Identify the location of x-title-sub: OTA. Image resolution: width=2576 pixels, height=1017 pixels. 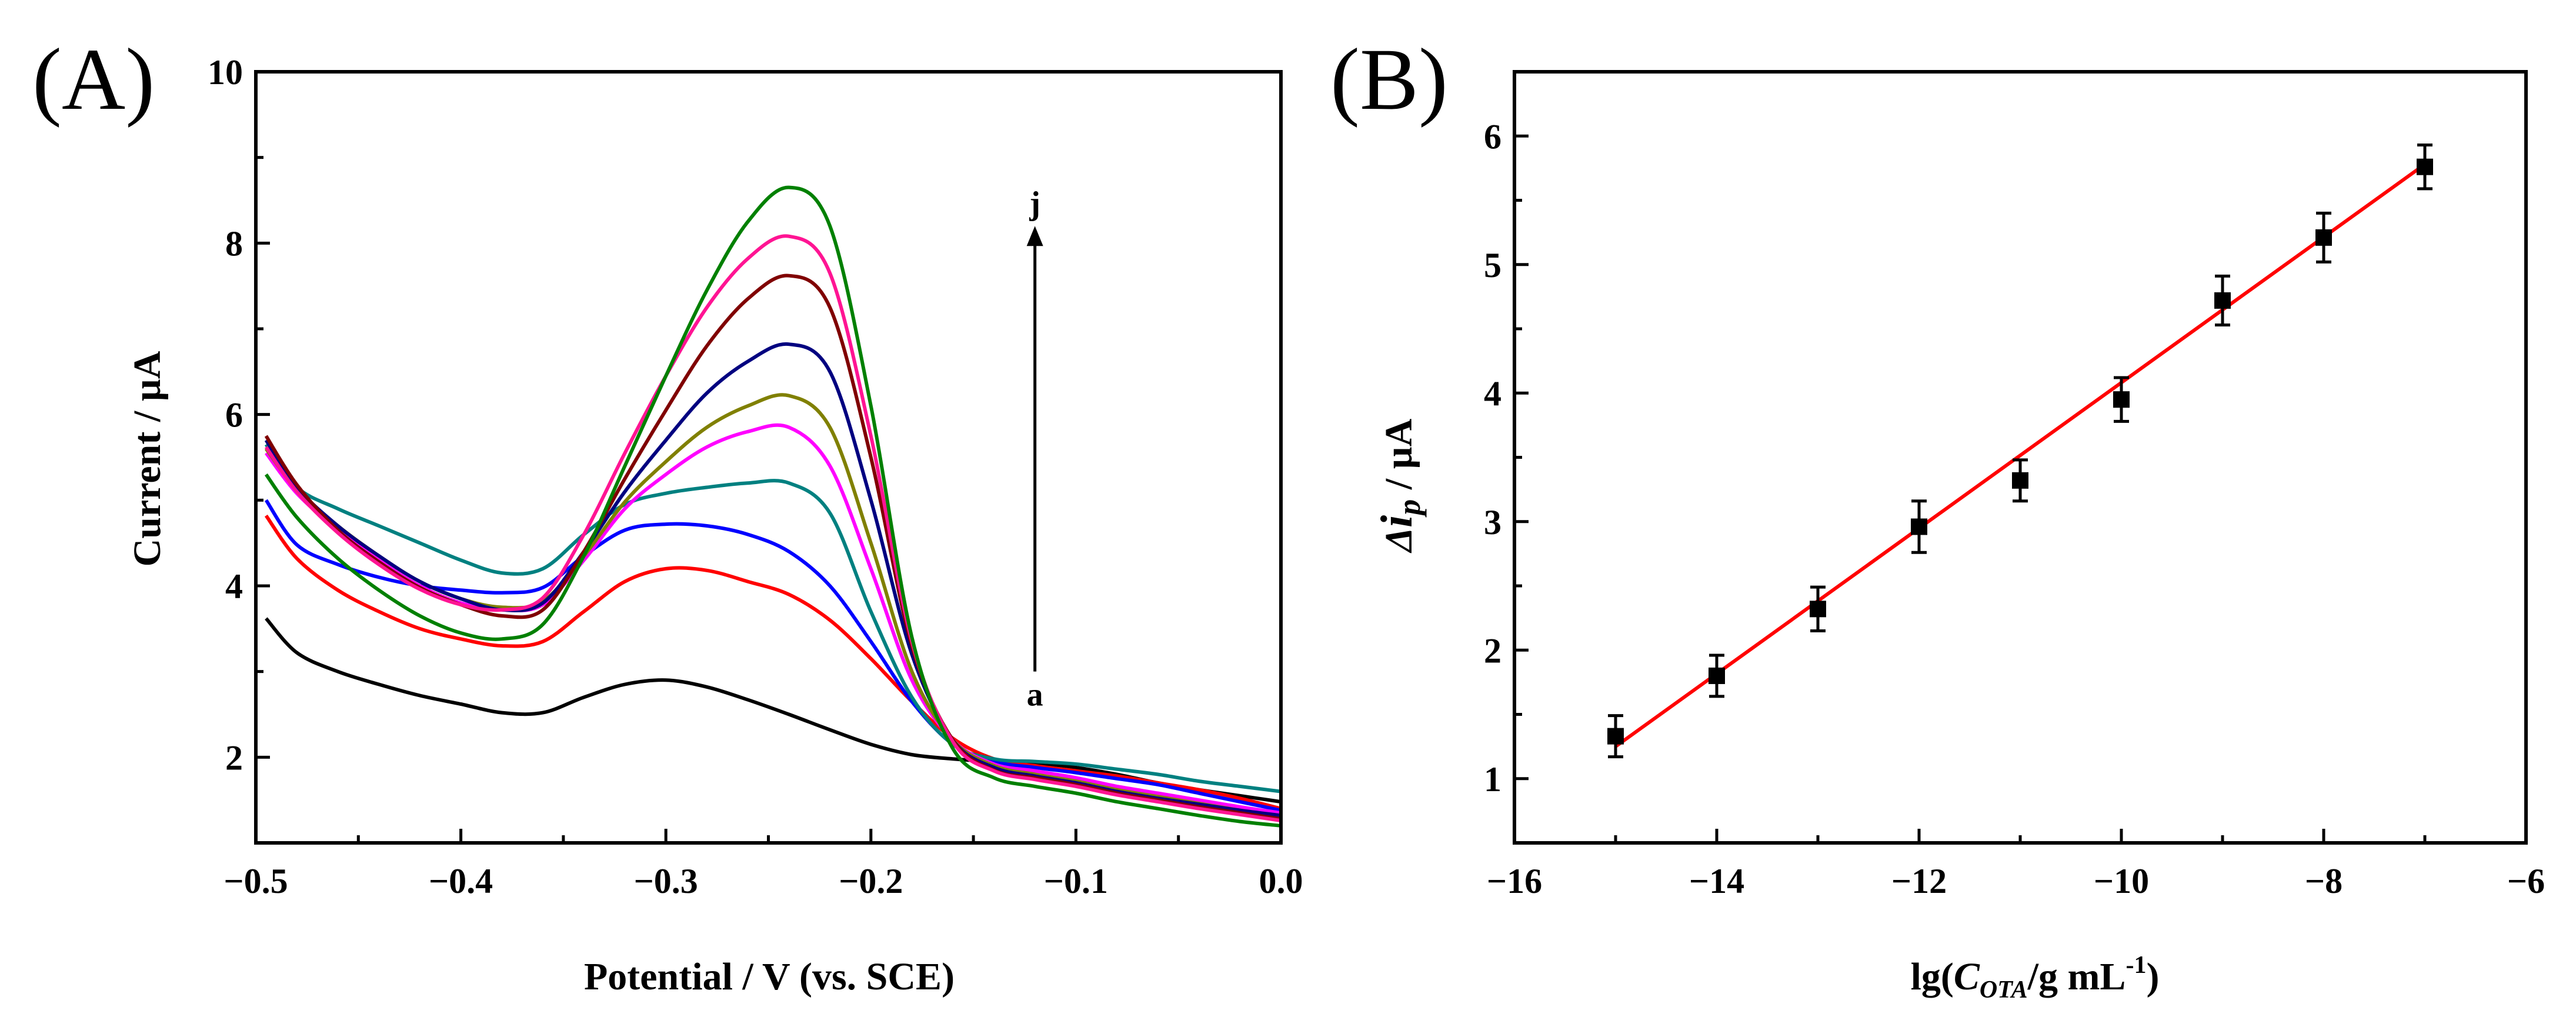
(2004, 989).